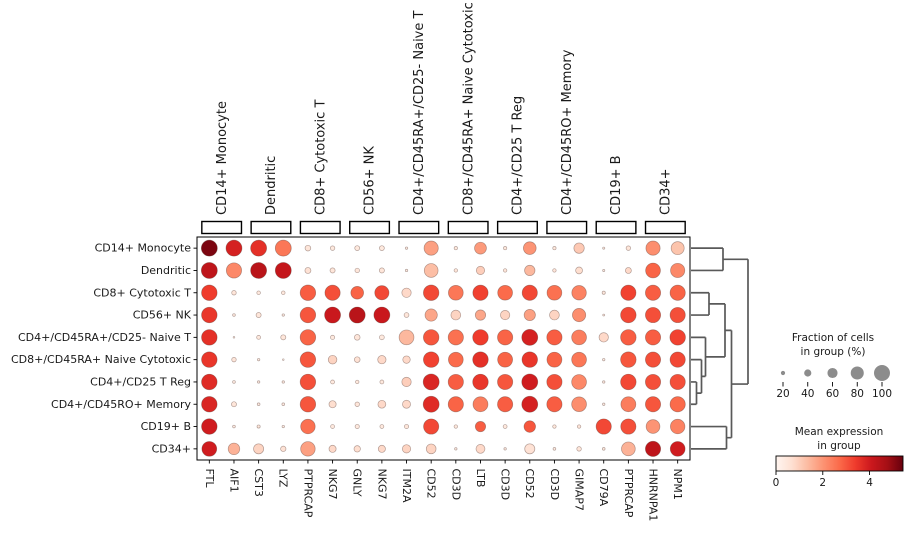 Image resolution: width=908 pixels, height=537 pixels. Describe the element at coordinates (381, 484) in the screenshot. I see `col-label: NKG7` at that location.